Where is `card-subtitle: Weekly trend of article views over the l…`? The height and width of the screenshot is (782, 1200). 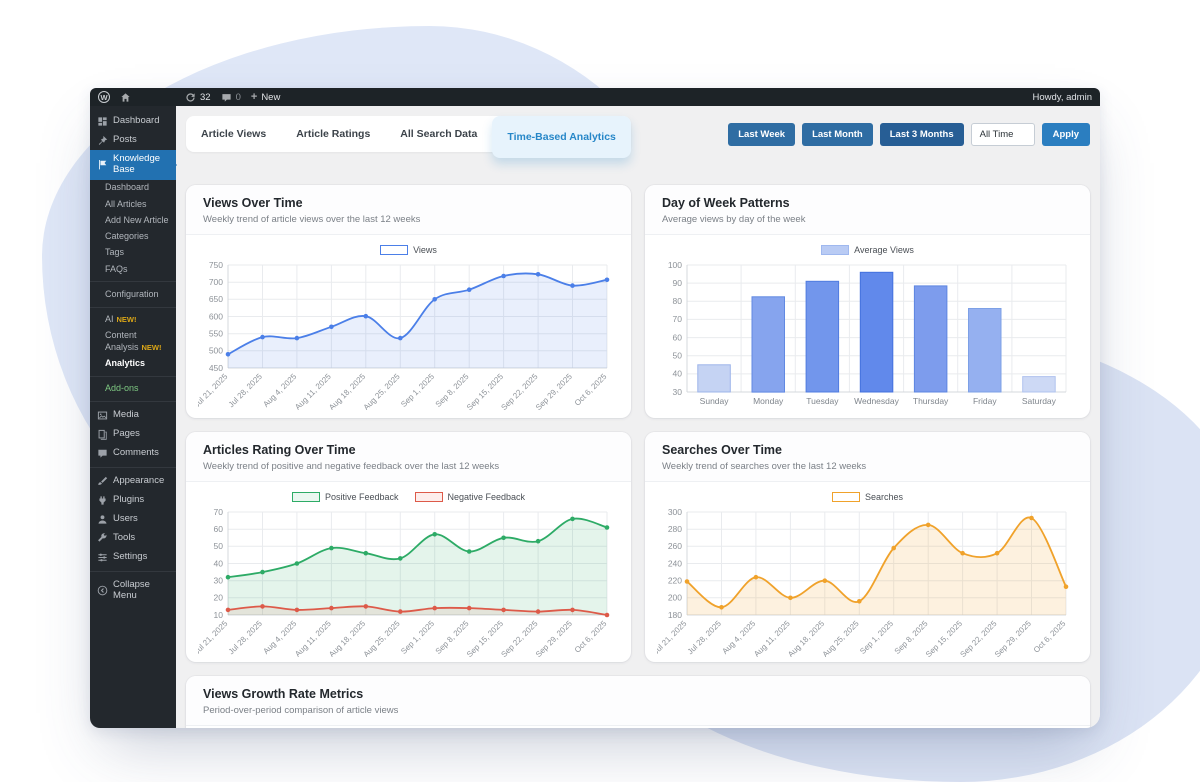
card-subtitle: Weekly trend of article views over the l… is located at coordinates (312, 219).